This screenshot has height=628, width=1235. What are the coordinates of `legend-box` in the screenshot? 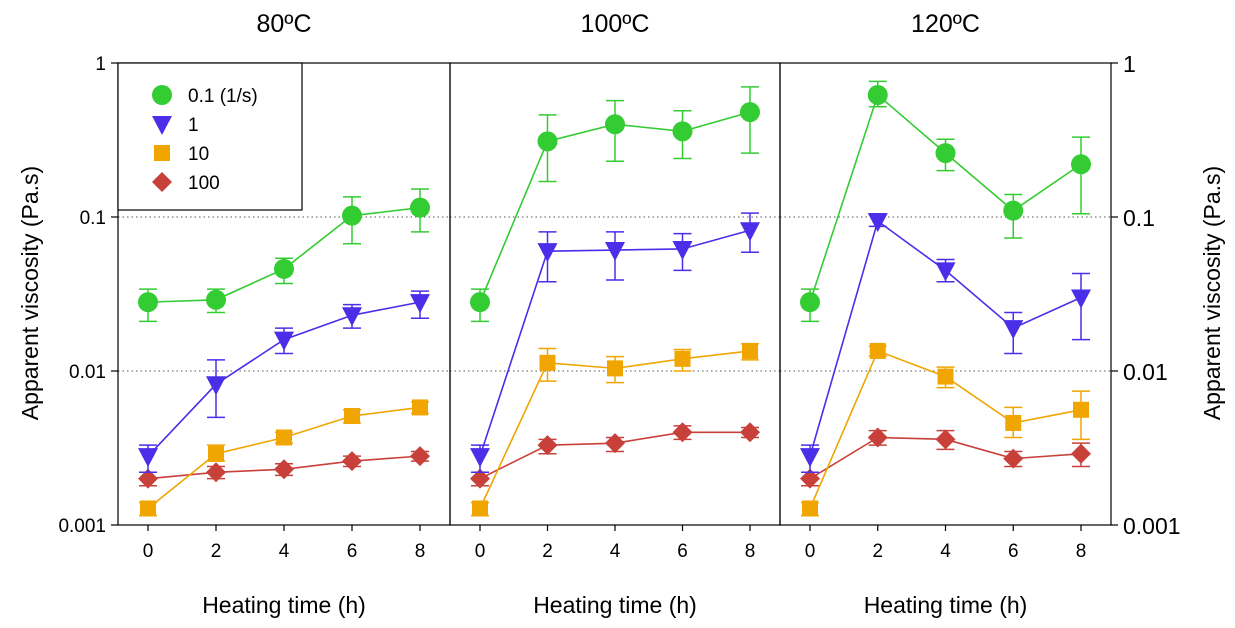 It's located at (210, 136).